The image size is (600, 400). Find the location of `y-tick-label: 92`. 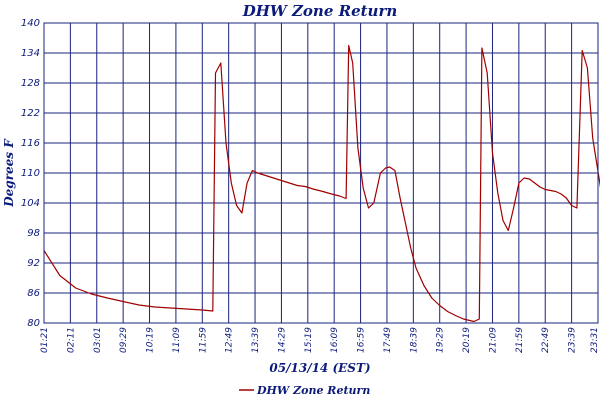

y-tick-label: 92 is located at coordinates (33, 263).